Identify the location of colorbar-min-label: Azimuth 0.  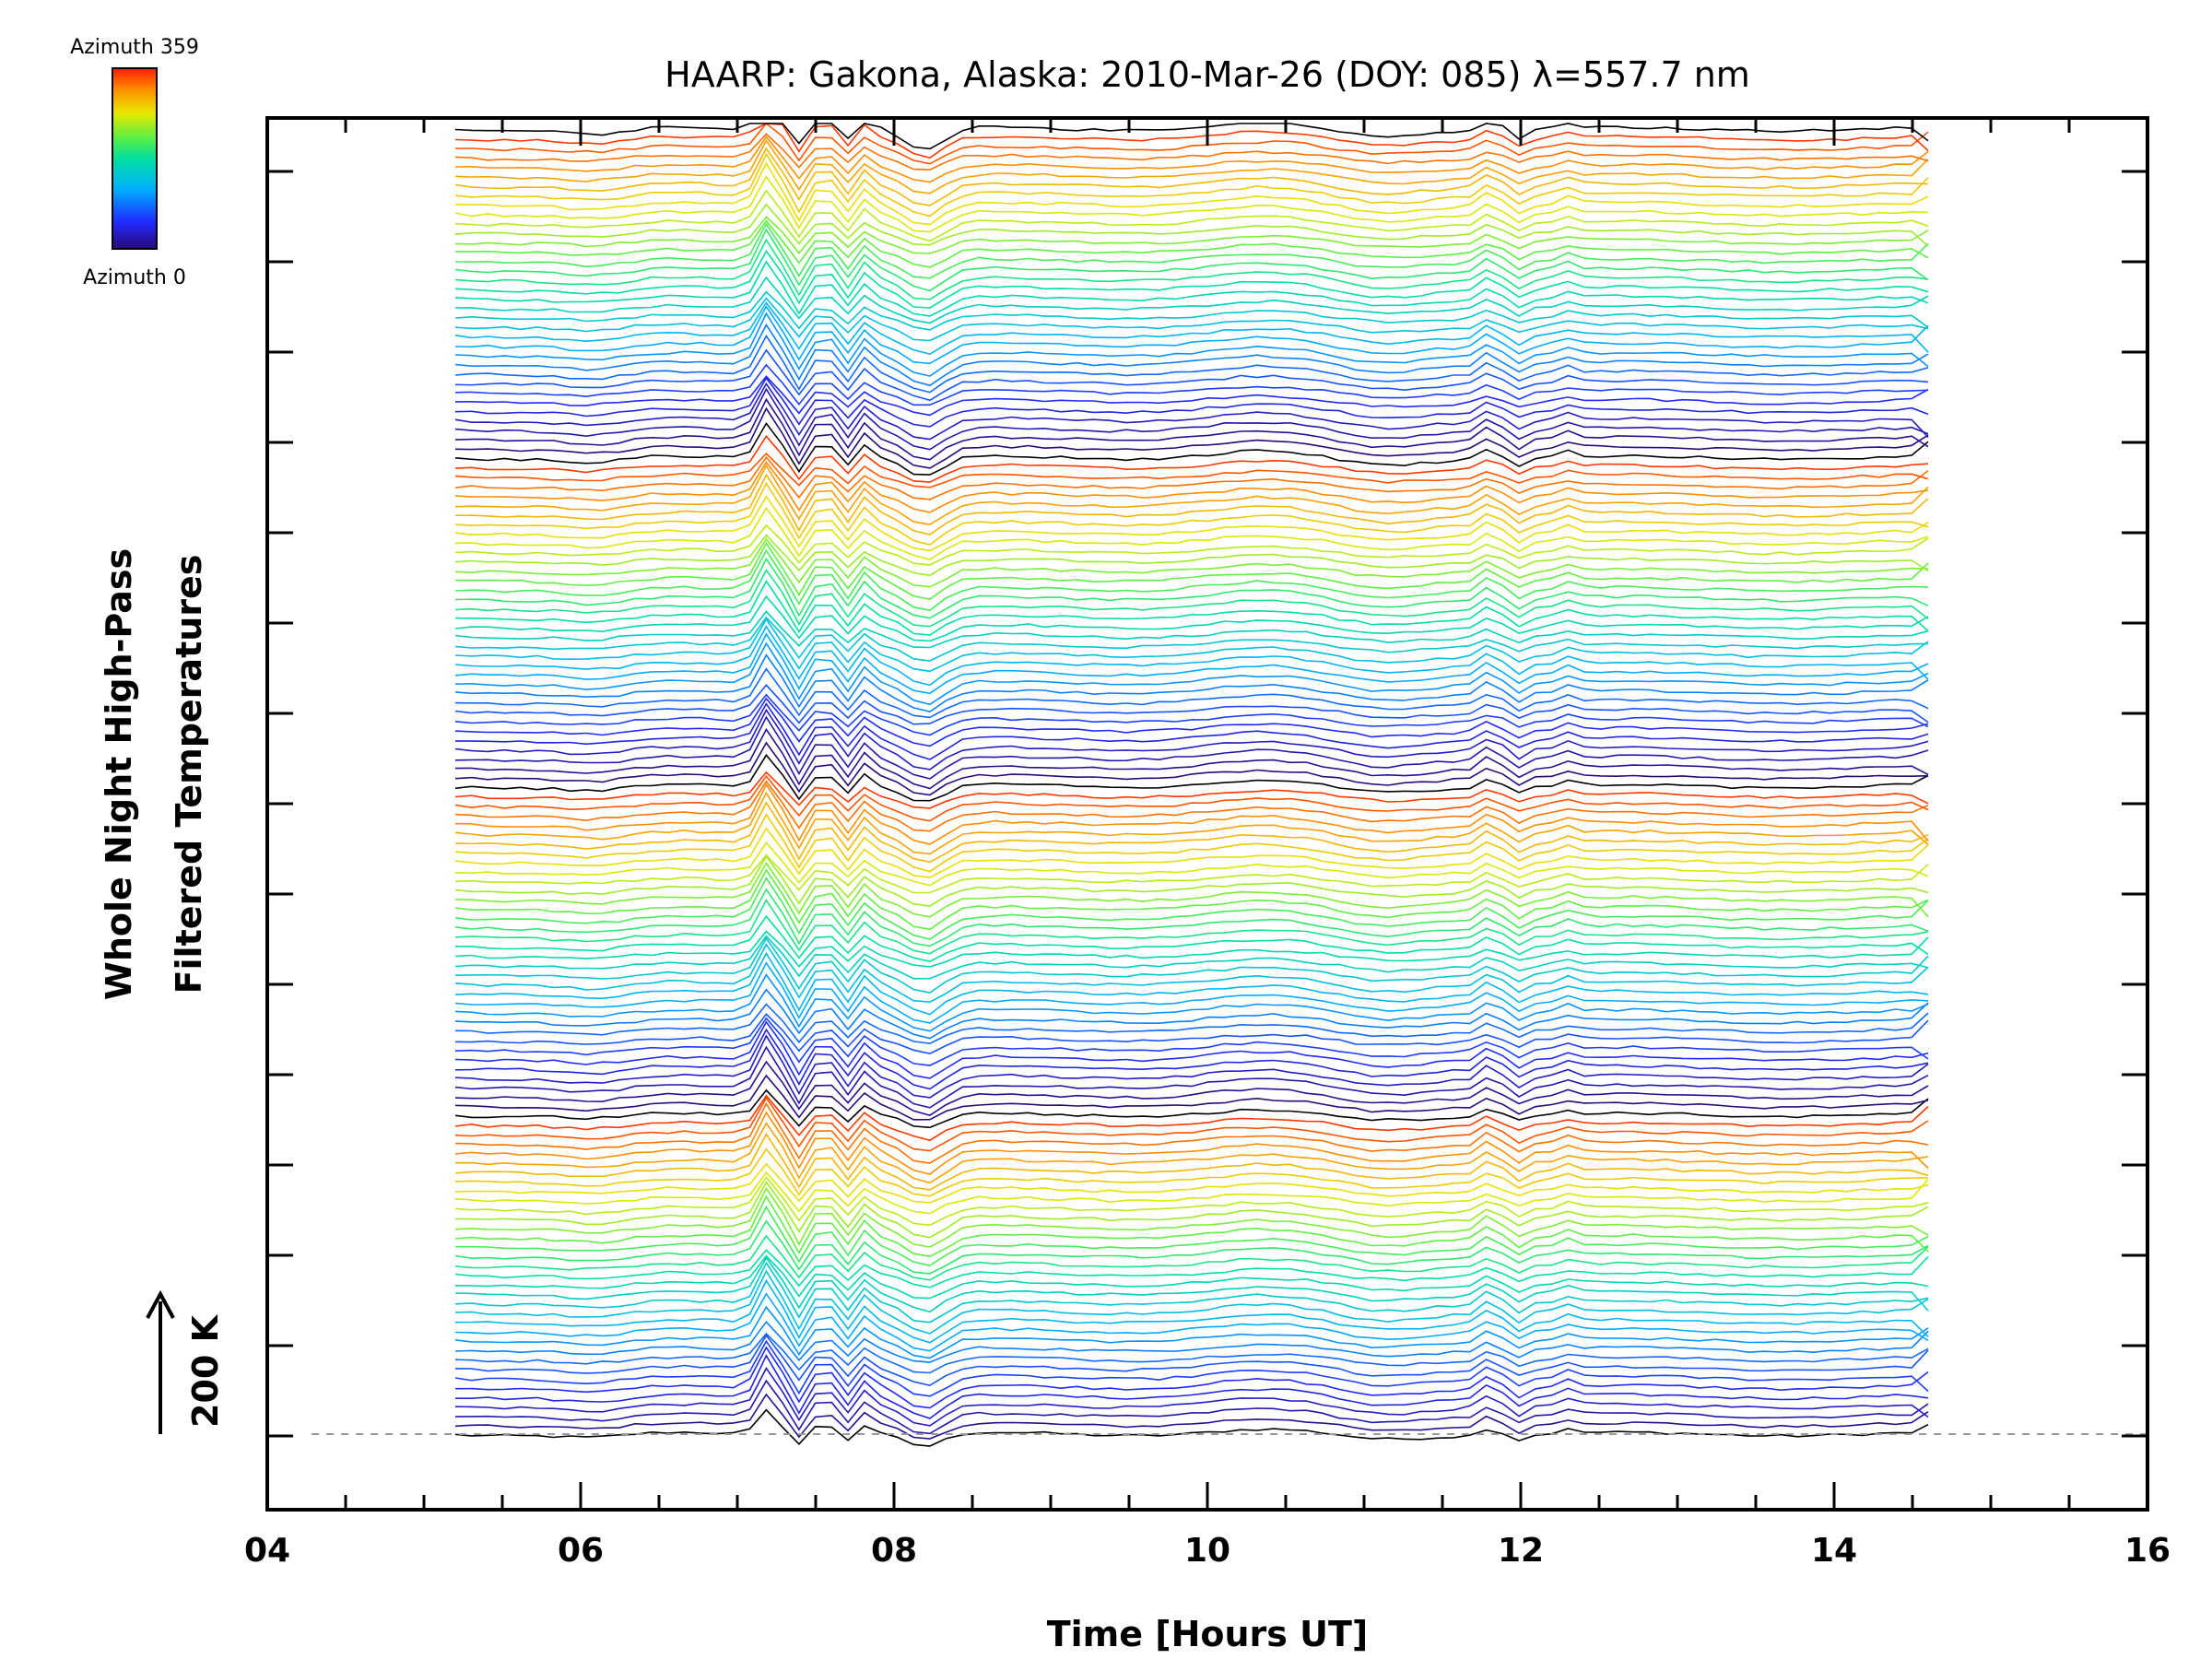
(134, 277).